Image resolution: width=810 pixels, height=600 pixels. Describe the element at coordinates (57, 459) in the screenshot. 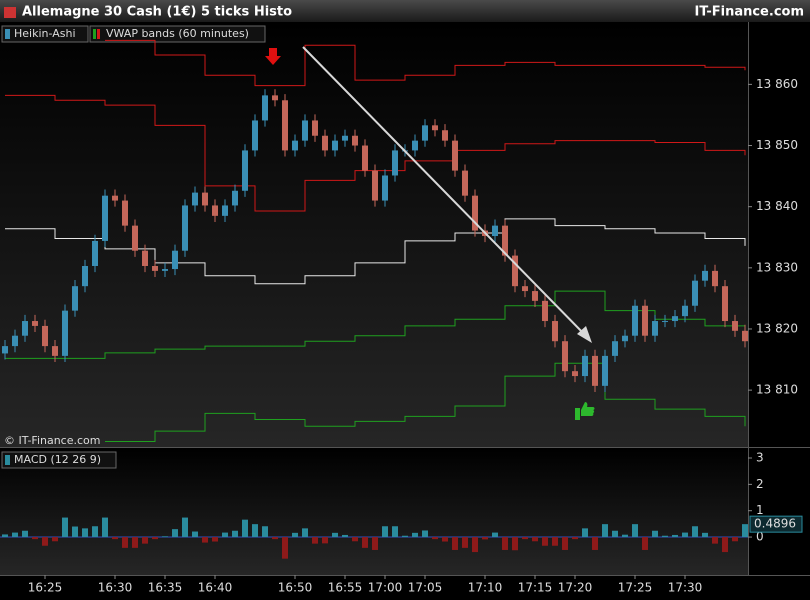

I see `macd-title: MACD (12 26 9)` at that location.